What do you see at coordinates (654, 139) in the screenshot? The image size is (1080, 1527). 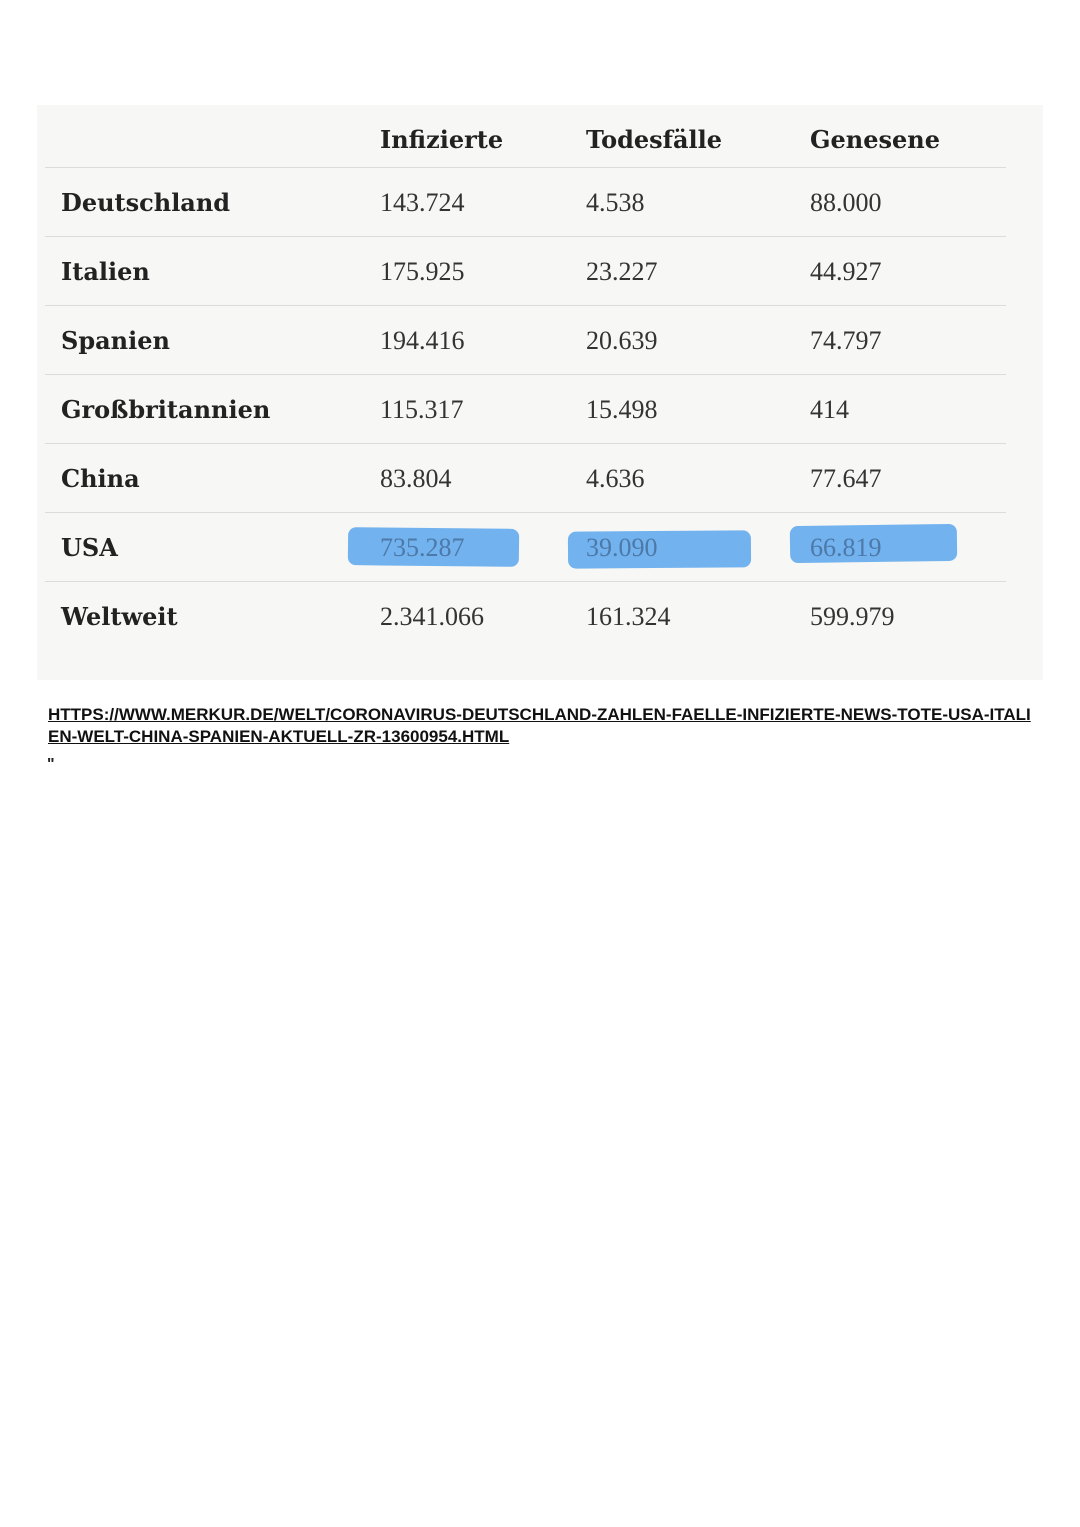 I see `column-header-todesfaelle: Todesfälle` at bounding box center [654, 139].